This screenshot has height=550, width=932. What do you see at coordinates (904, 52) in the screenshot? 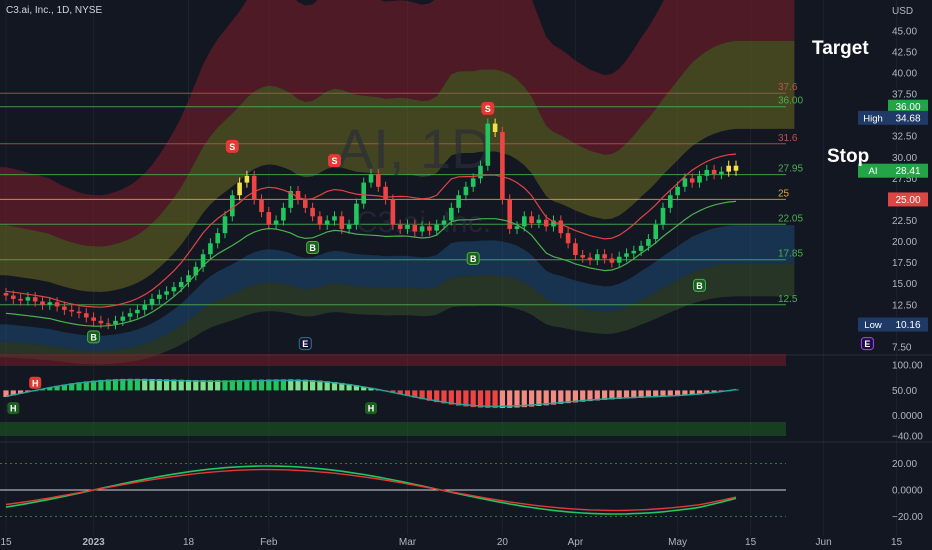
I see `price-tick: 42.50` at bounding box center [904, 52].